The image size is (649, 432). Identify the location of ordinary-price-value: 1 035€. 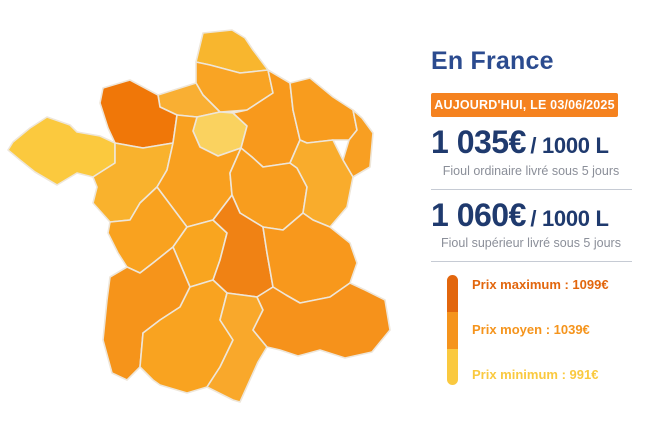
(478, 142).